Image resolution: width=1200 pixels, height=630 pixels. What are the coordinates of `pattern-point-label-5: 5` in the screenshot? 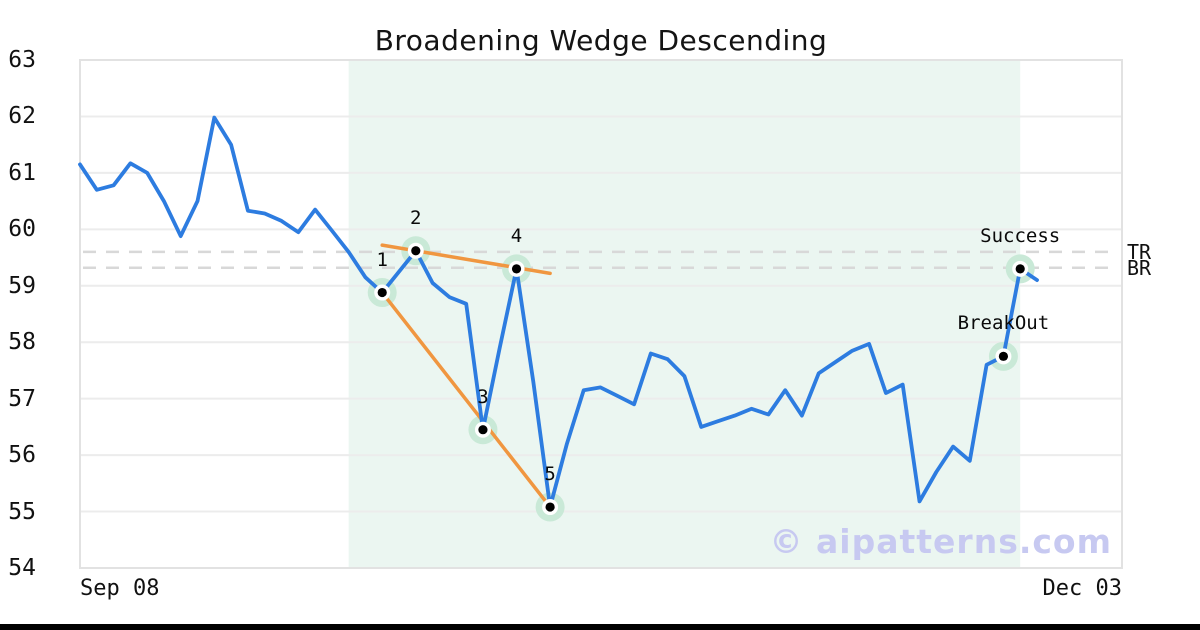 It's located at (550, 474).